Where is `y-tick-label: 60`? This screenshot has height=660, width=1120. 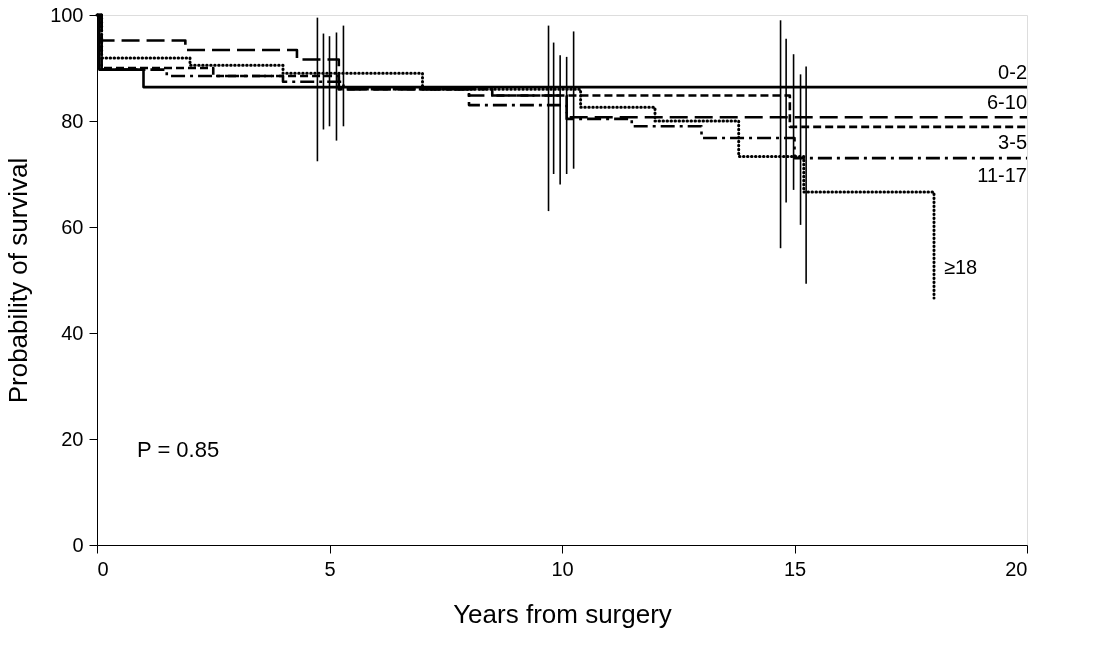
y-tick-label: 60 is located at coordinates (72, 226).